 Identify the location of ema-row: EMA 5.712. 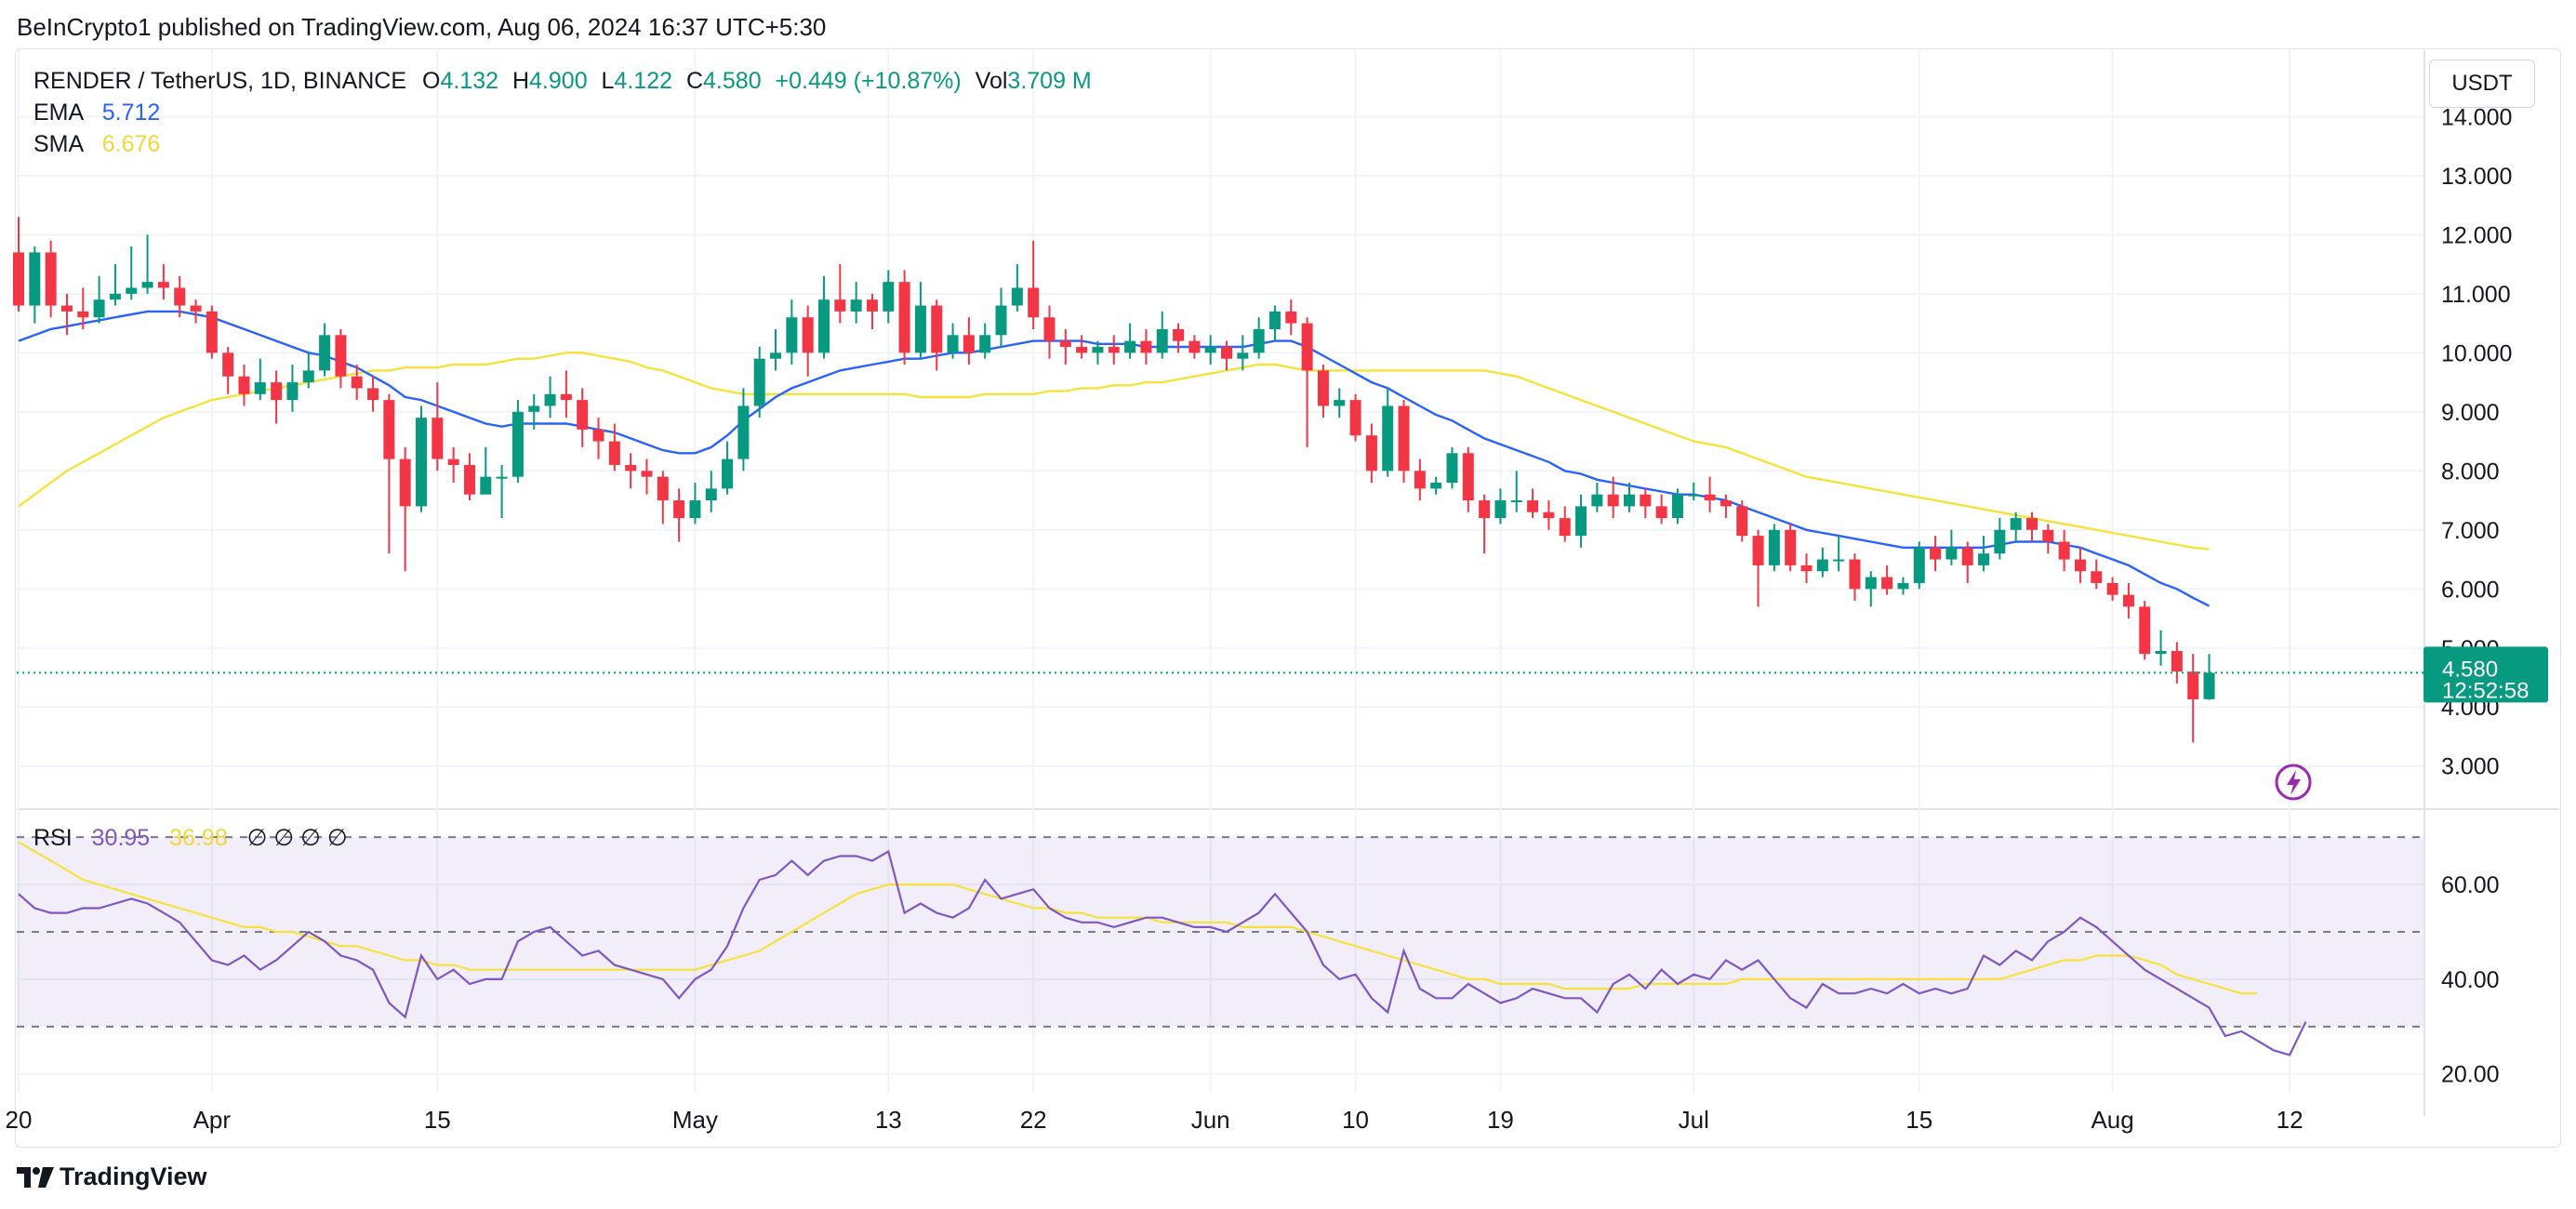
(562, 112).